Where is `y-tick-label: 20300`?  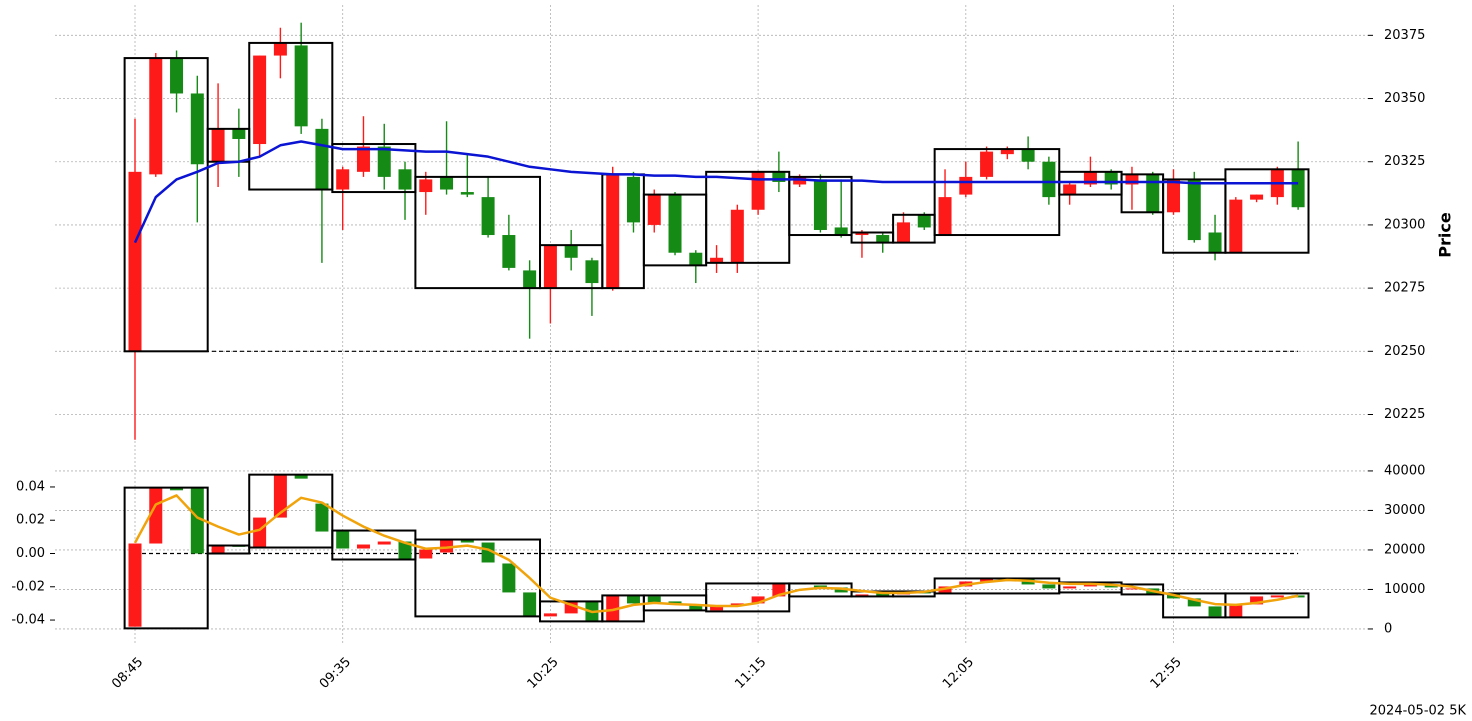
y-tick-label: 20300 is located at coordinates (1404, 224).